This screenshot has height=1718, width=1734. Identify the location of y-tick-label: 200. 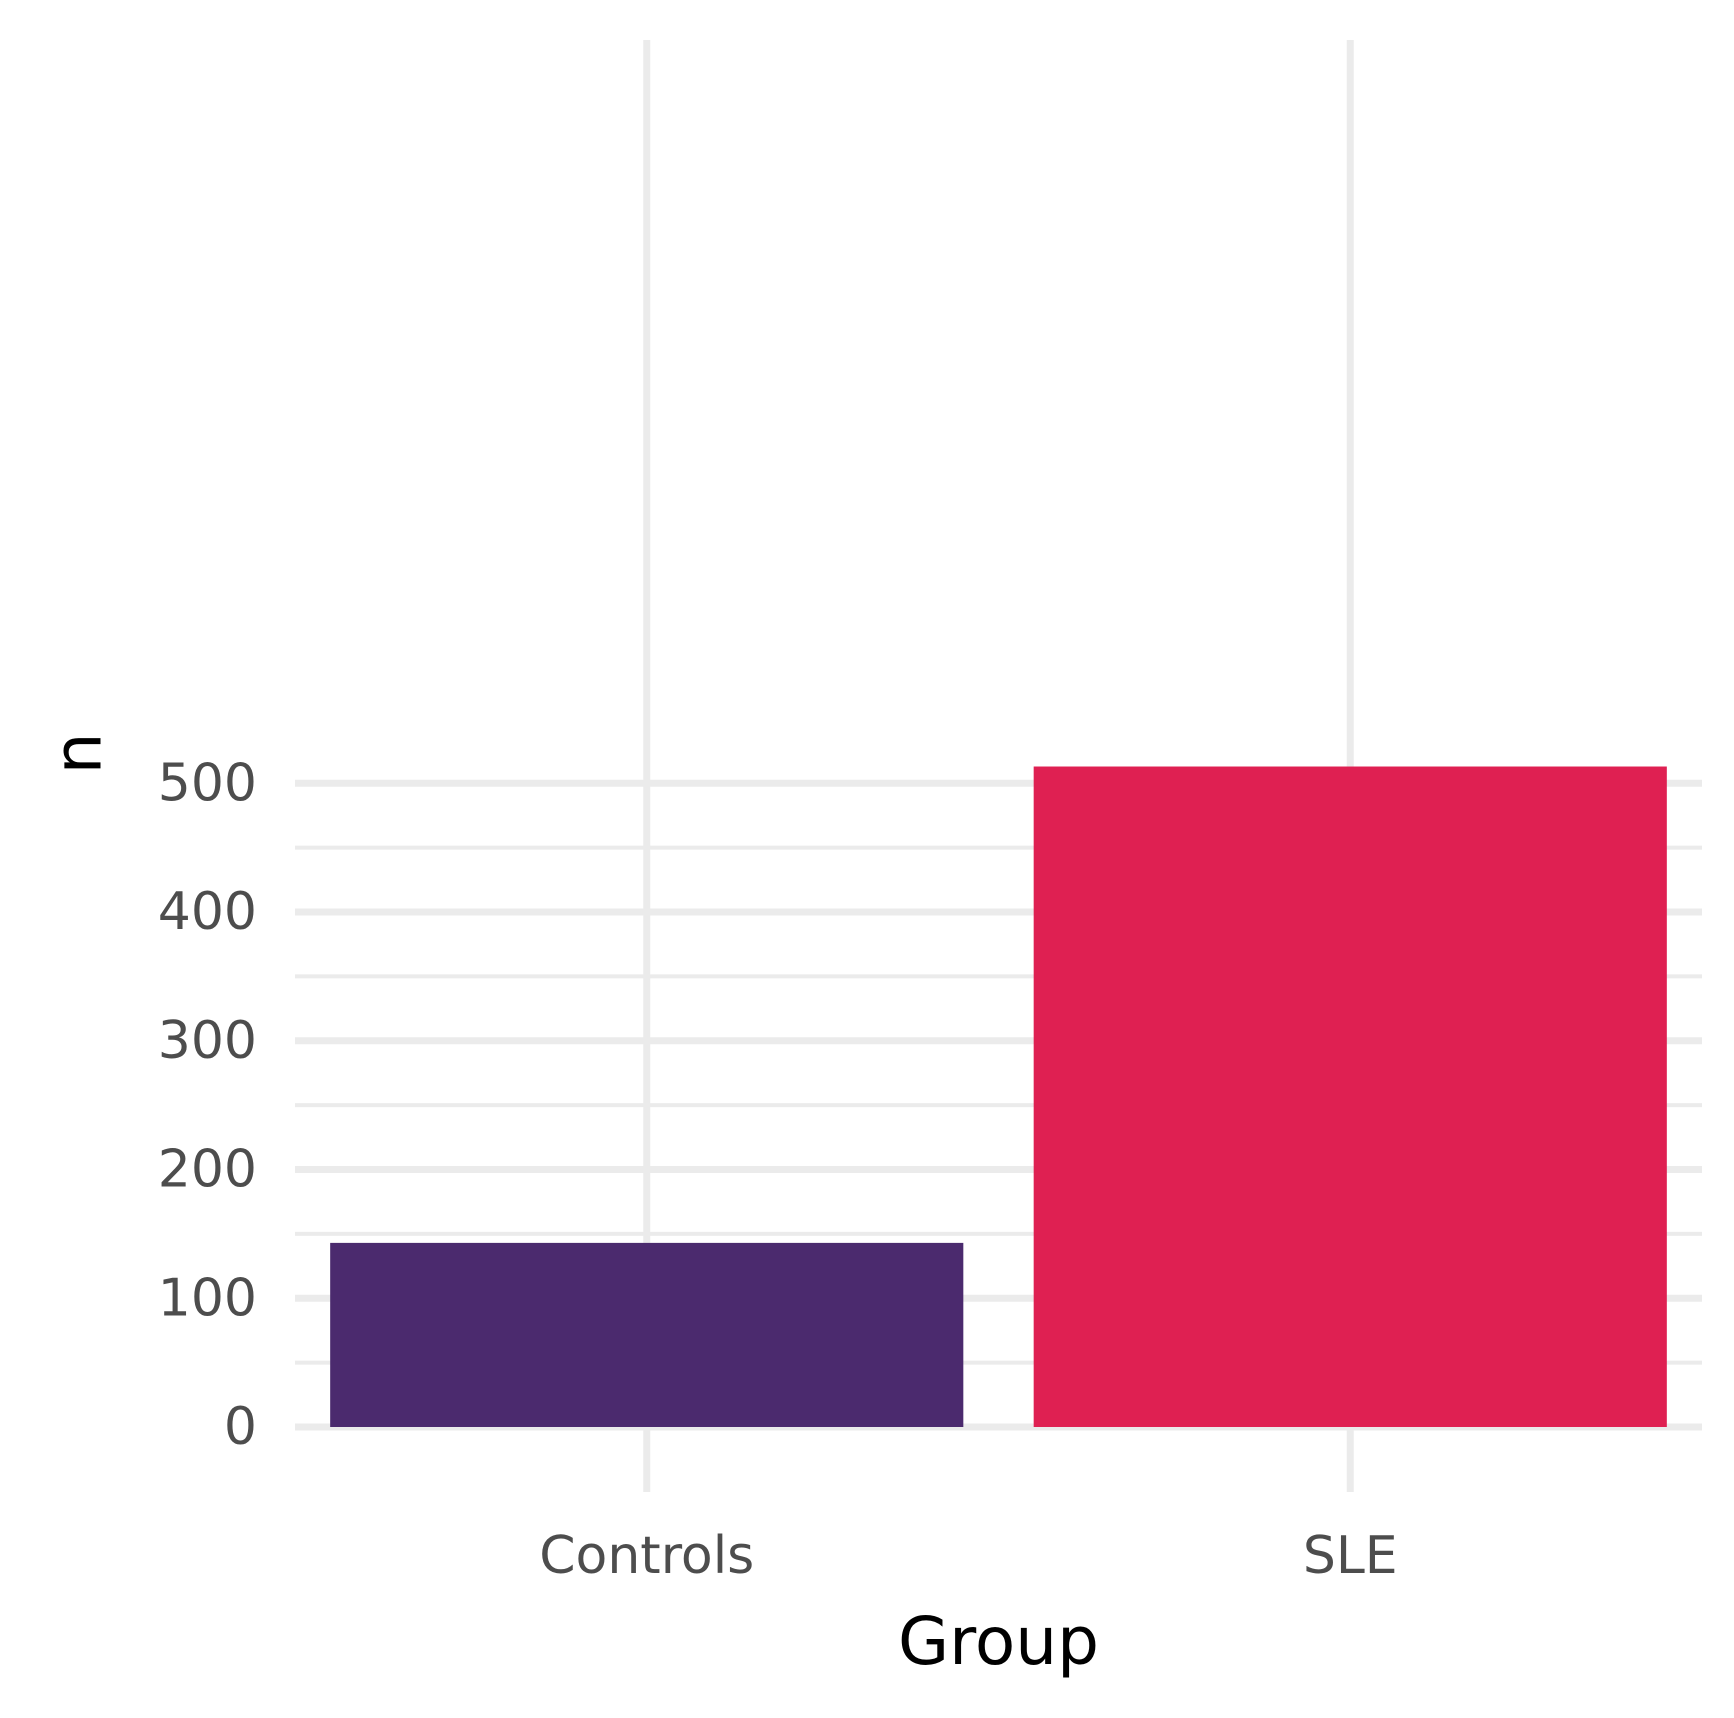
(207, 1170).